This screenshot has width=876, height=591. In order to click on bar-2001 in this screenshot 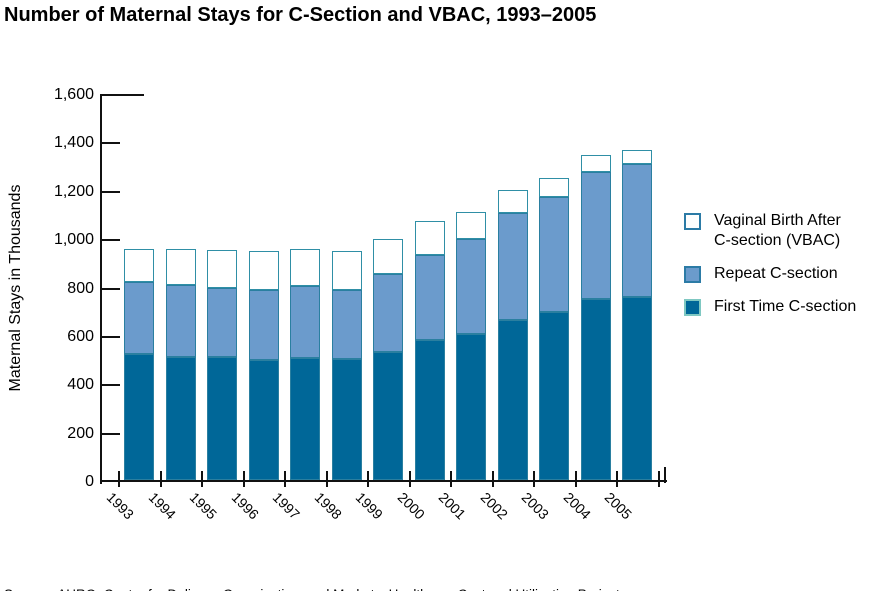, I will do `click(471, 346)`.